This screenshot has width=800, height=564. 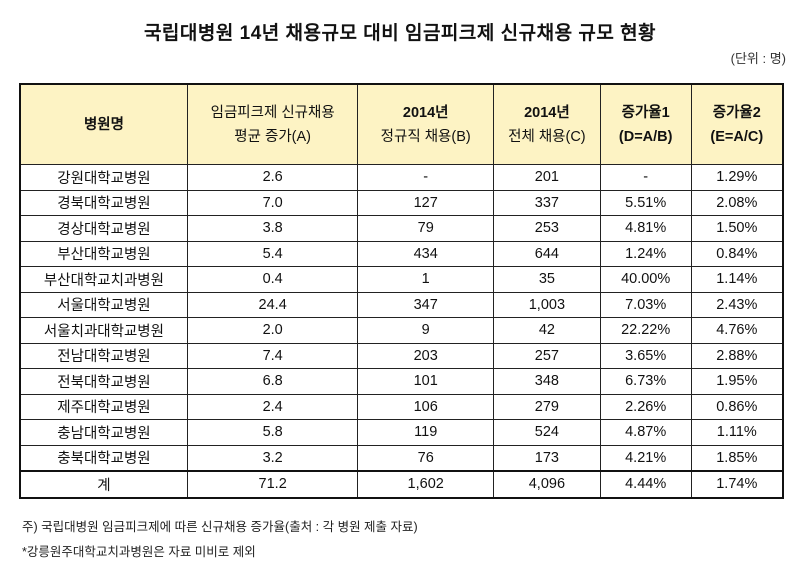 What do you see at coordinates (426, 330) in the screenshot?
I see `value-cell: 9` at bounding box center [426, 330].